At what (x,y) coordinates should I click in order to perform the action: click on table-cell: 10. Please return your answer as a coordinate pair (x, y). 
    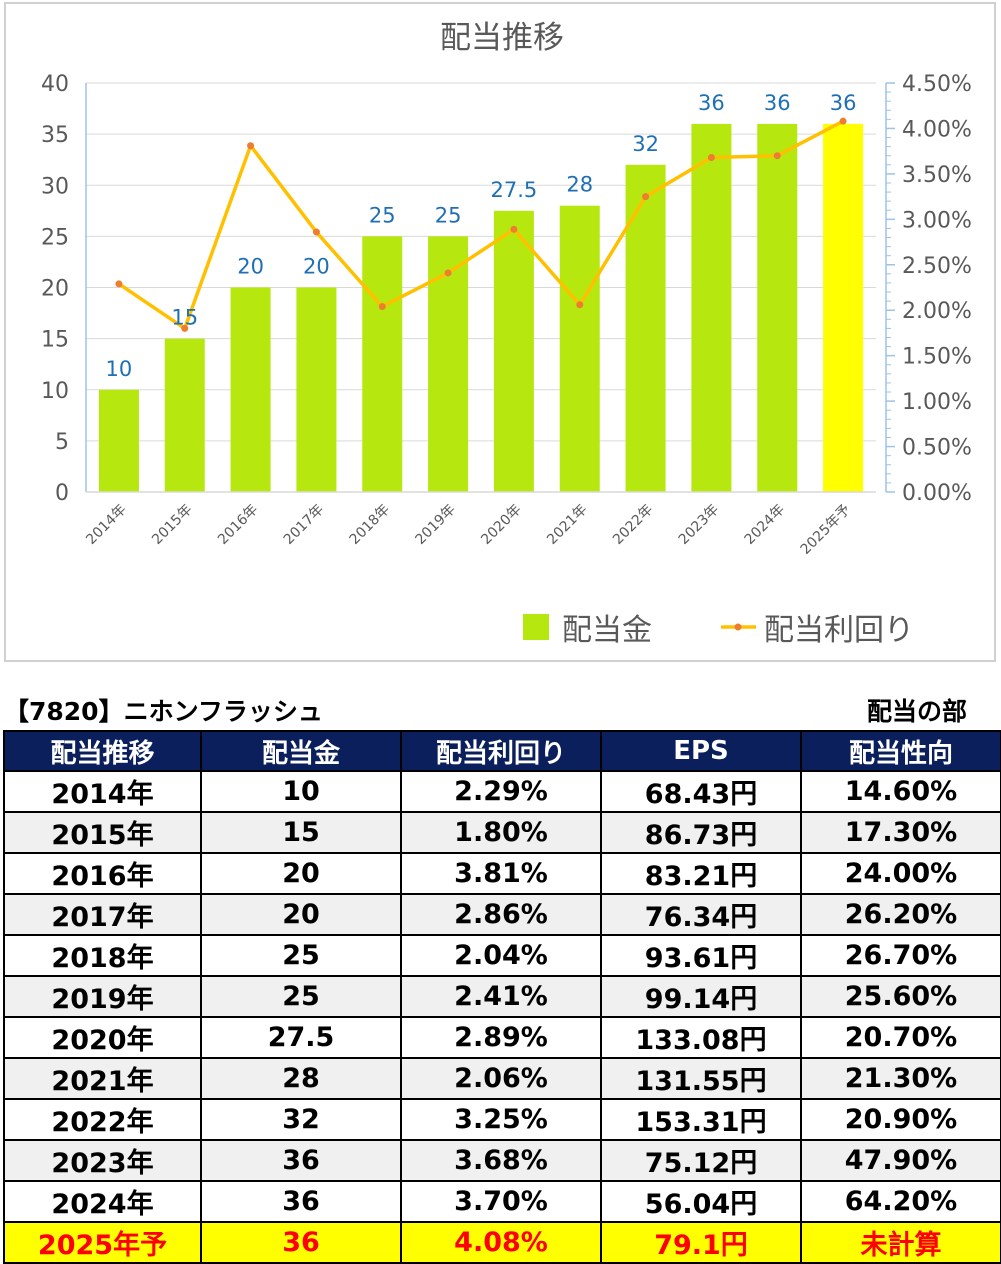
    Looking at the image, I should click on (301, 791).